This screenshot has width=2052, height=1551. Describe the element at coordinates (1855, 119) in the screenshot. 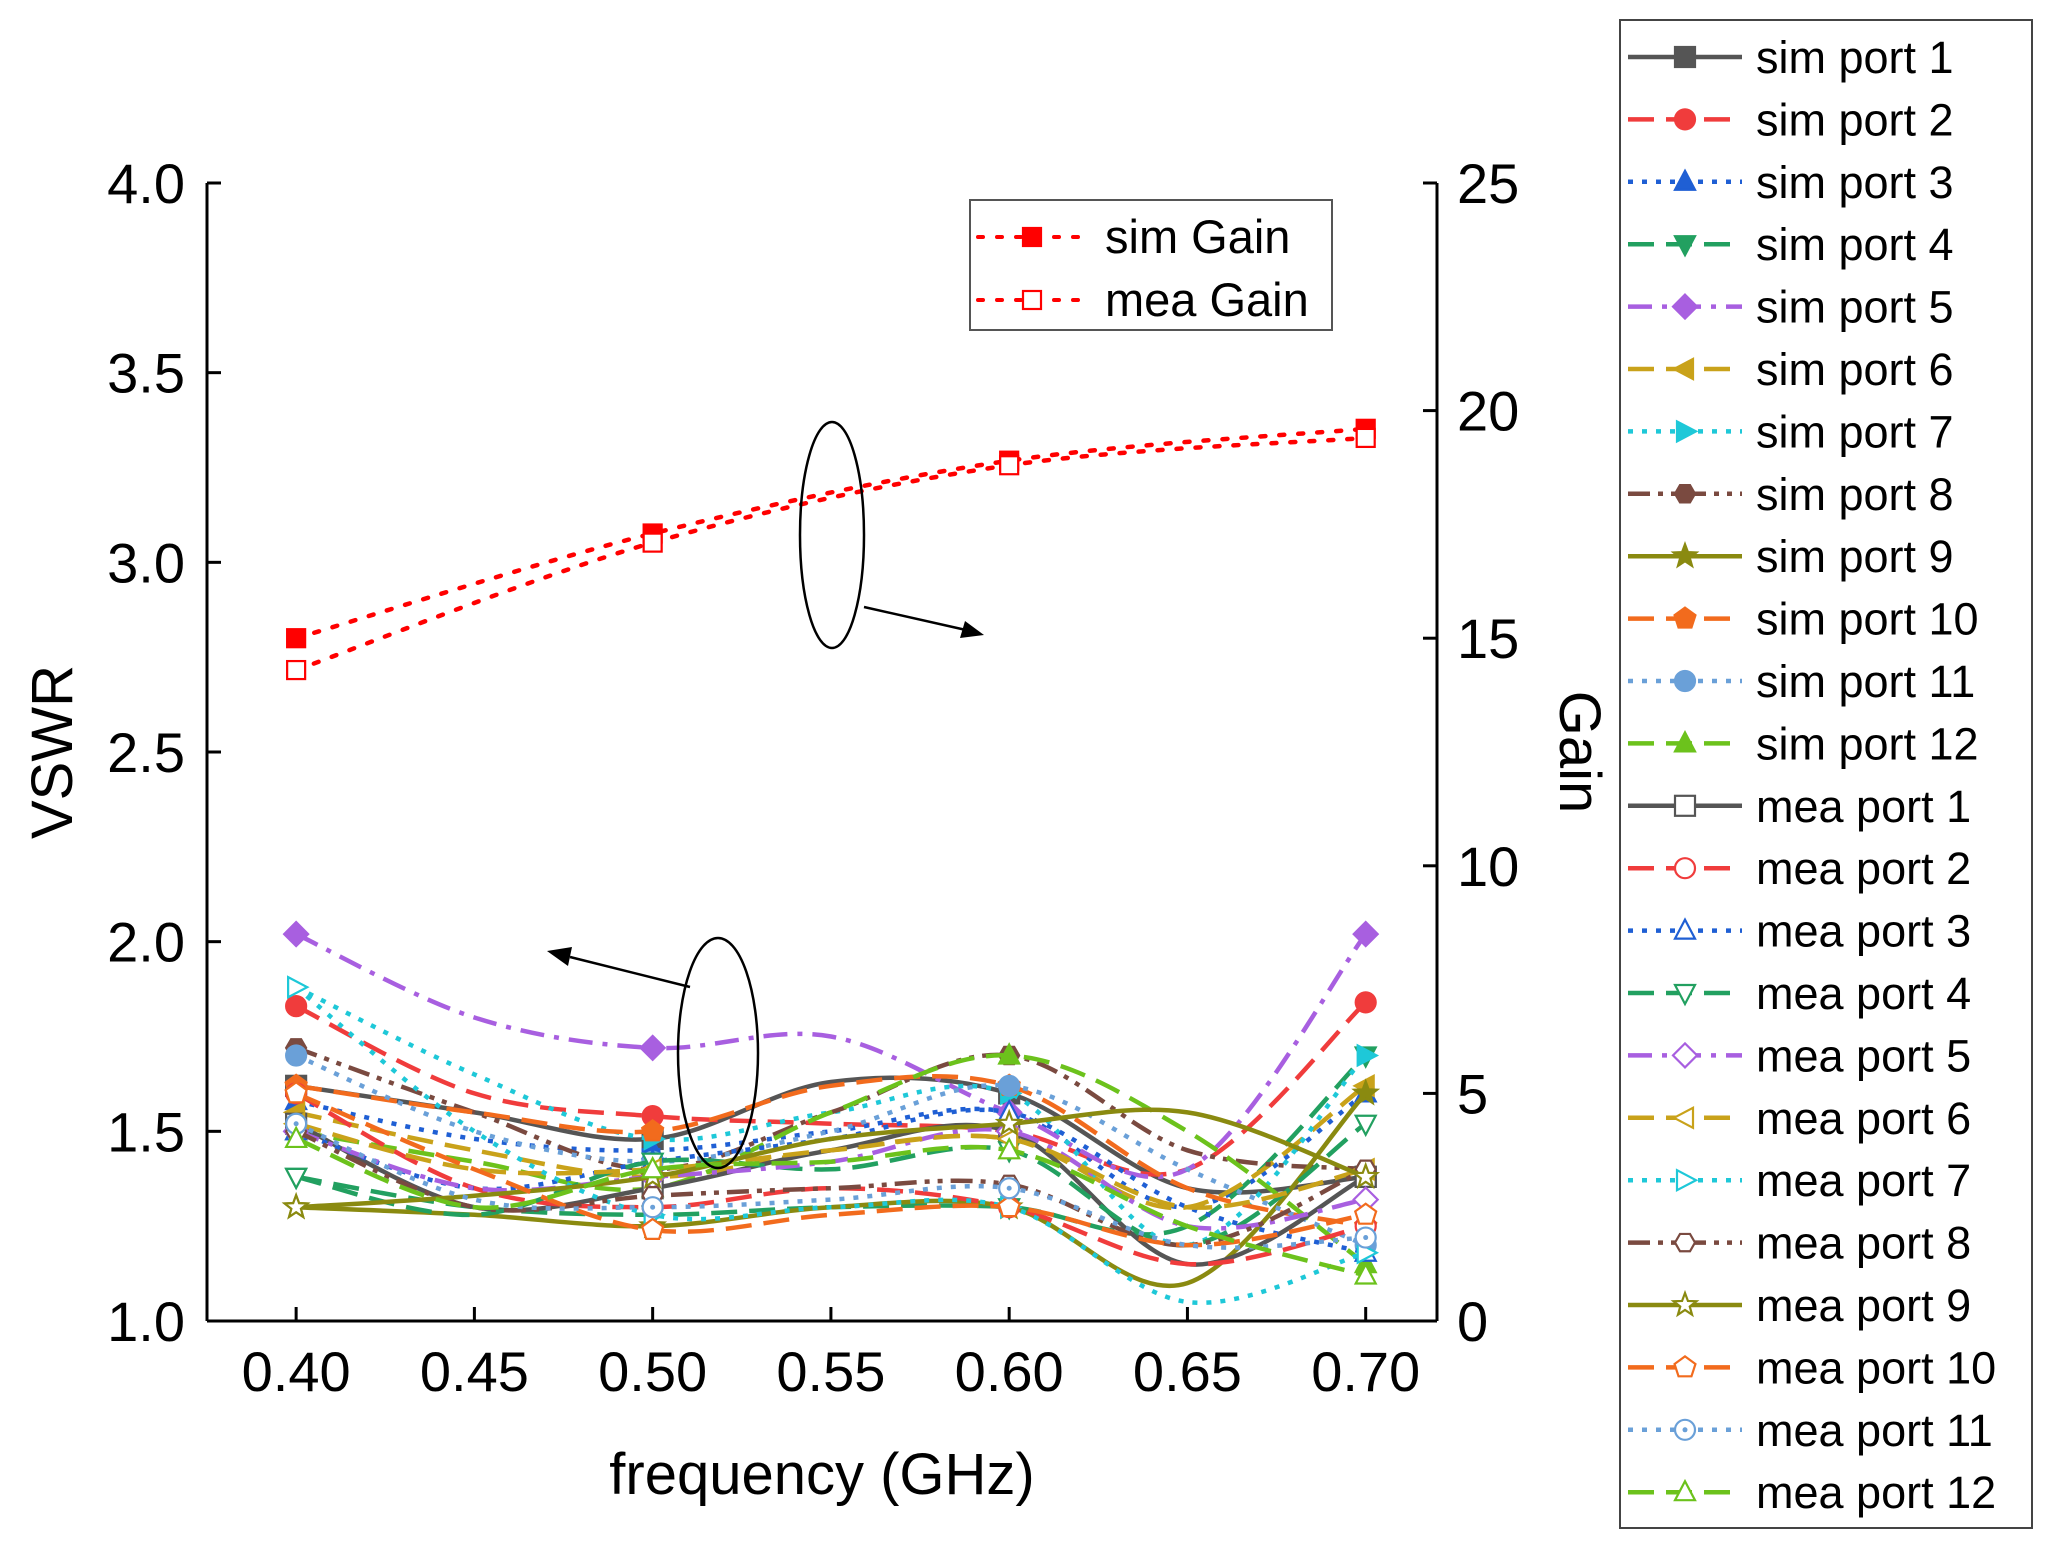

I see `port-legend-label: sim port 2` at that location.